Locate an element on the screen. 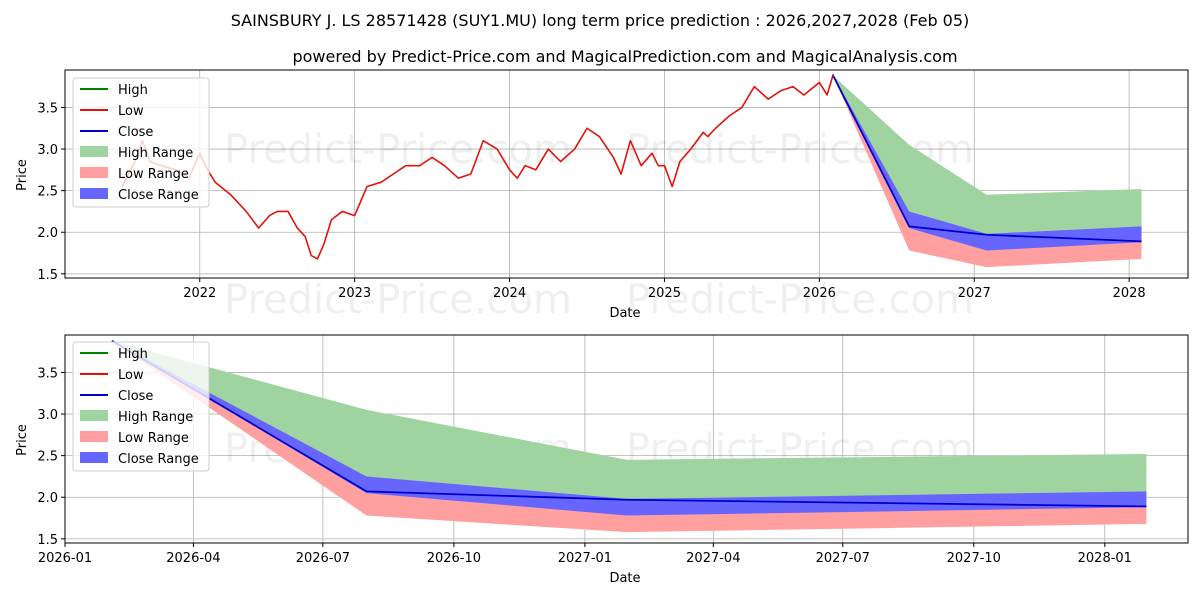  x-tick-label: 2026-01 is located at coordinates (65, 558).